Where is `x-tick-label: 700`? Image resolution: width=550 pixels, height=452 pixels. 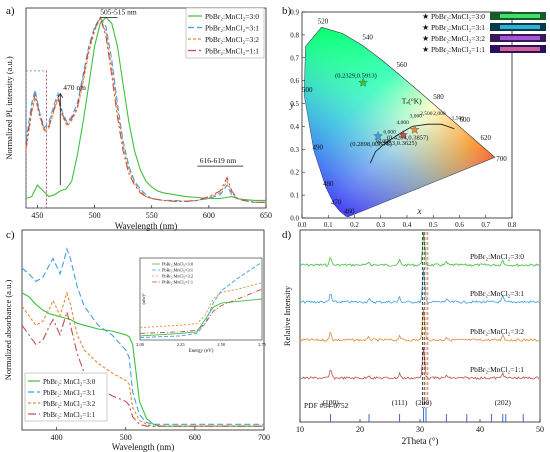
x-tick-label: 700 is located at coordinates (264, 437).